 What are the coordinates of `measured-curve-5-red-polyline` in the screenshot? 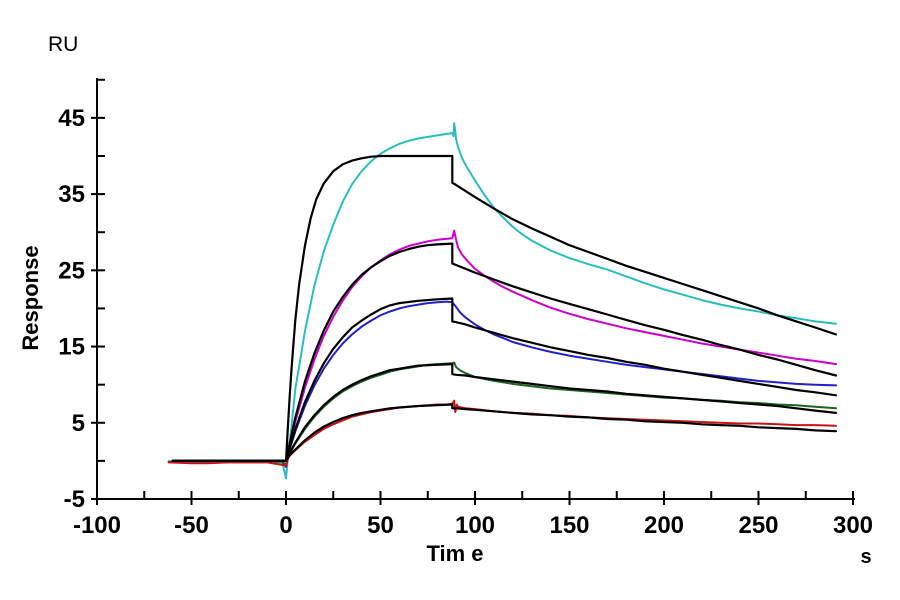 It's located at (502, 433).